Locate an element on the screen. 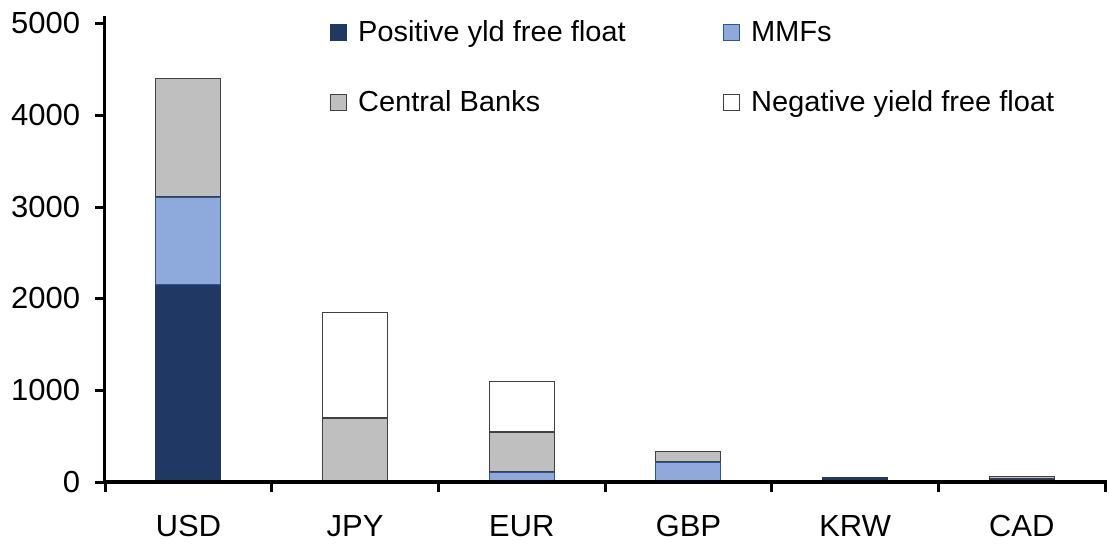 The height and width of the screenshot is (556, 1109). y-tick-label: 1000 is located at coordinates (45, 390).